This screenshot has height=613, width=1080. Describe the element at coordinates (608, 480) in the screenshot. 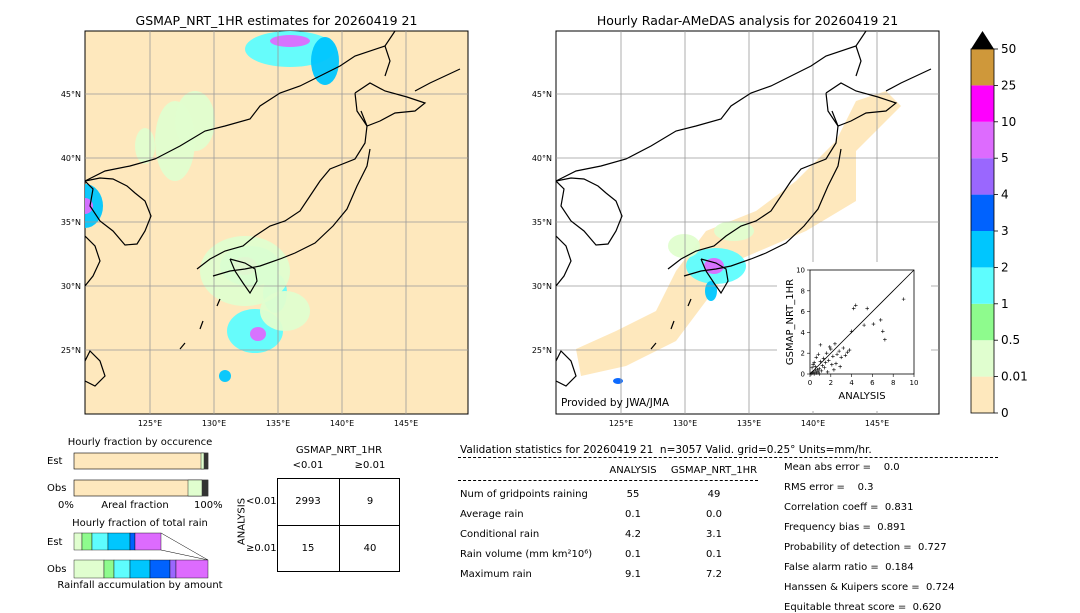

I see `validation-table-dashes` at that location.